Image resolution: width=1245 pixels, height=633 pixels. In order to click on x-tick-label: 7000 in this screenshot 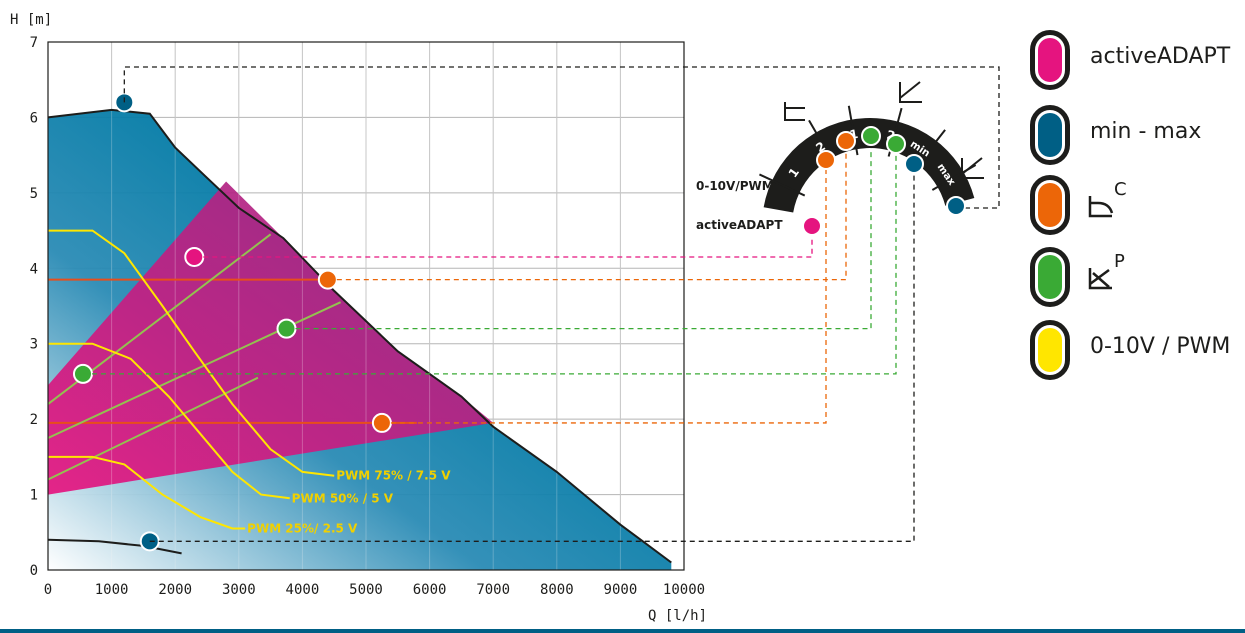, I will do `click(493, 590)`.